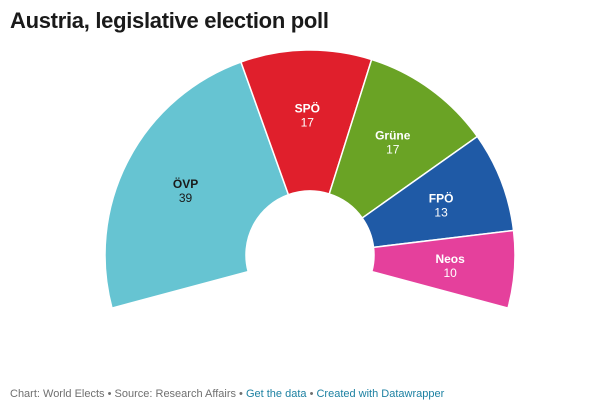 This screenshot has width=616, height=419. Describe the element at coordinates (450, 259) in the screenshot. I see `slice-label-neos: Neos` at that location.